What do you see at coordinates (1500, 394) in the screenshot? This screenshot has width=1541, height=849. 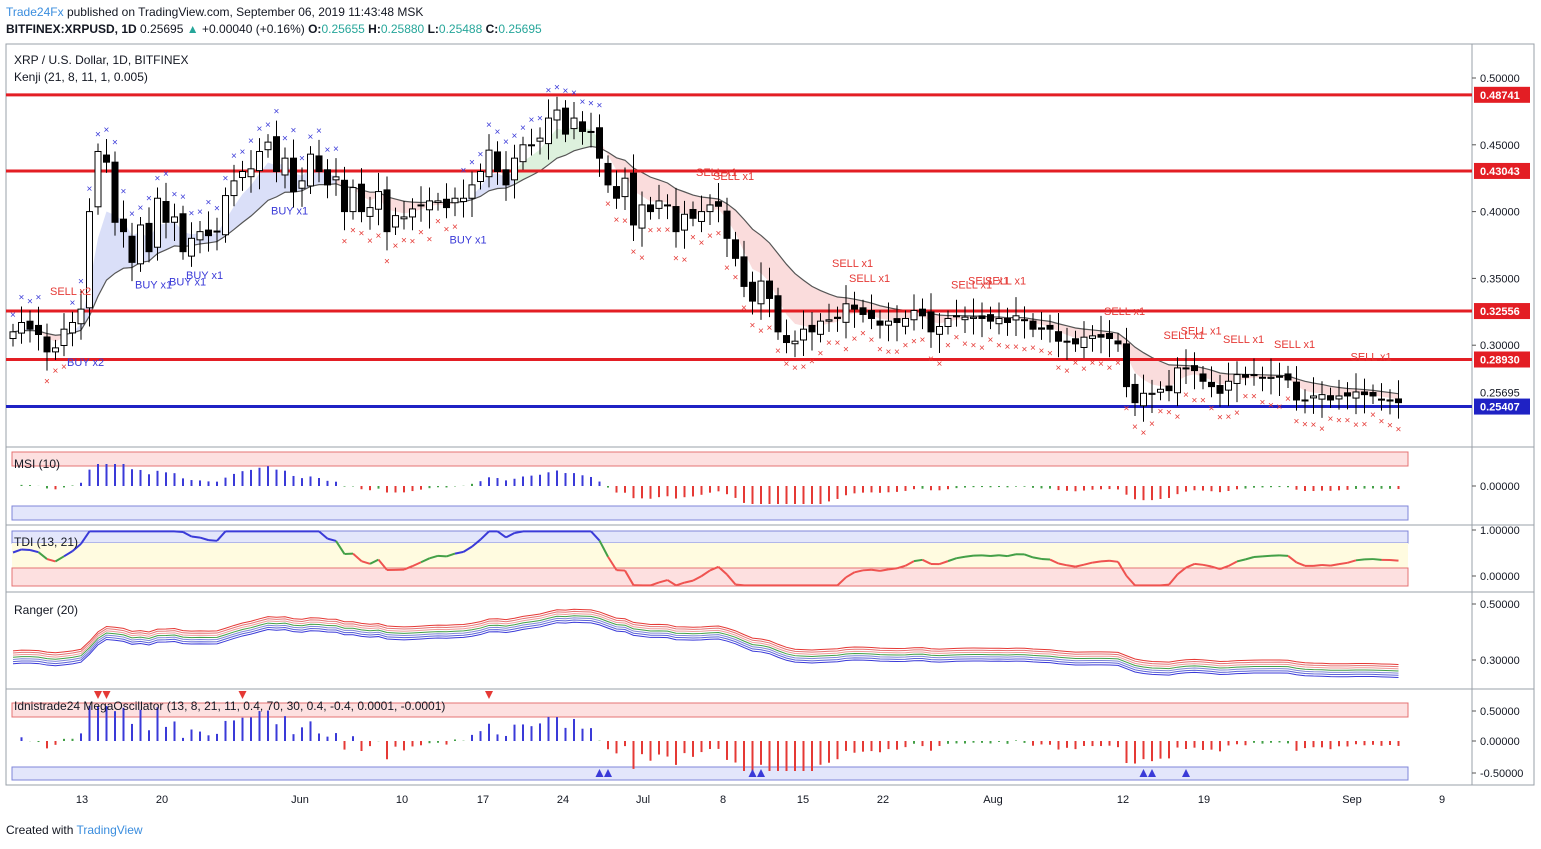 I see `last-price-label: 0.25695` at bounding box center [1500, 394].